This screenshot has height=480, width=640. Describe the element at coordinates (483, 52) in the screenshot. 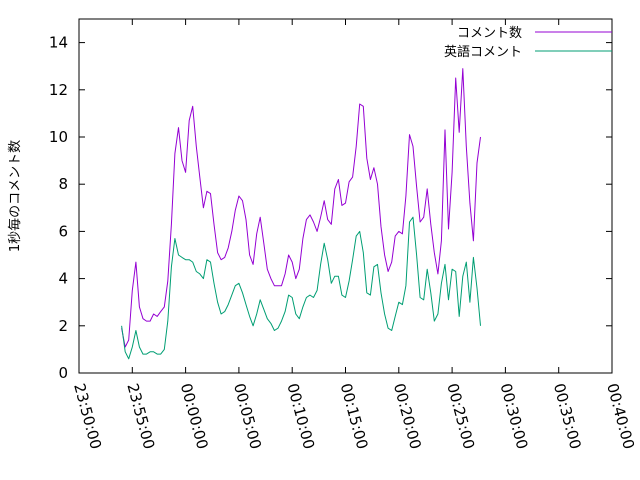

I see `legend-label-2: 英語コメント` at that location.